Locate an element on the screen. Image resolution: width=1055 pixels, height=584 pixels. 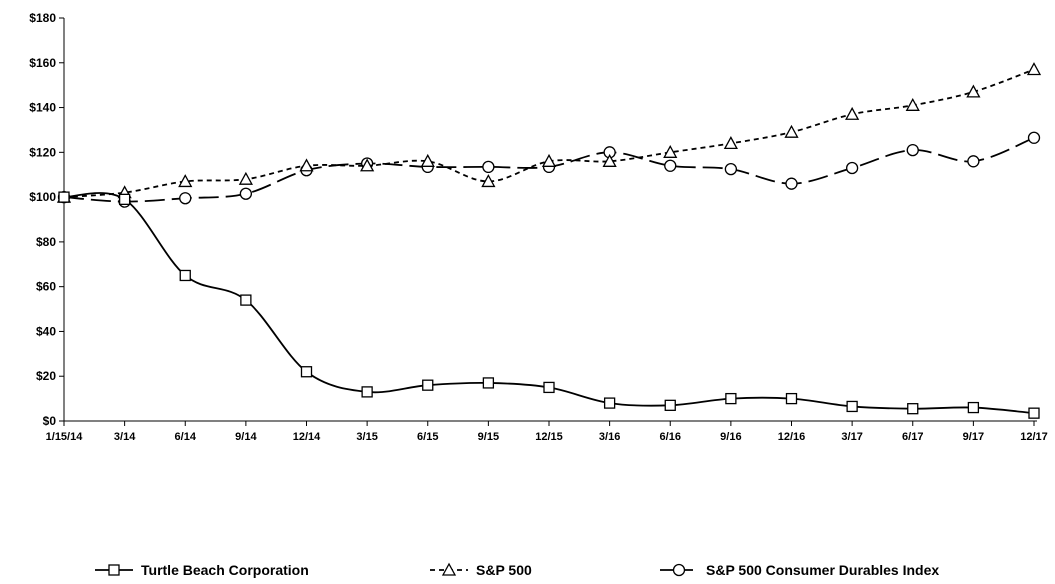
y-tick-label: $180 is located at coordinates (42, 18).